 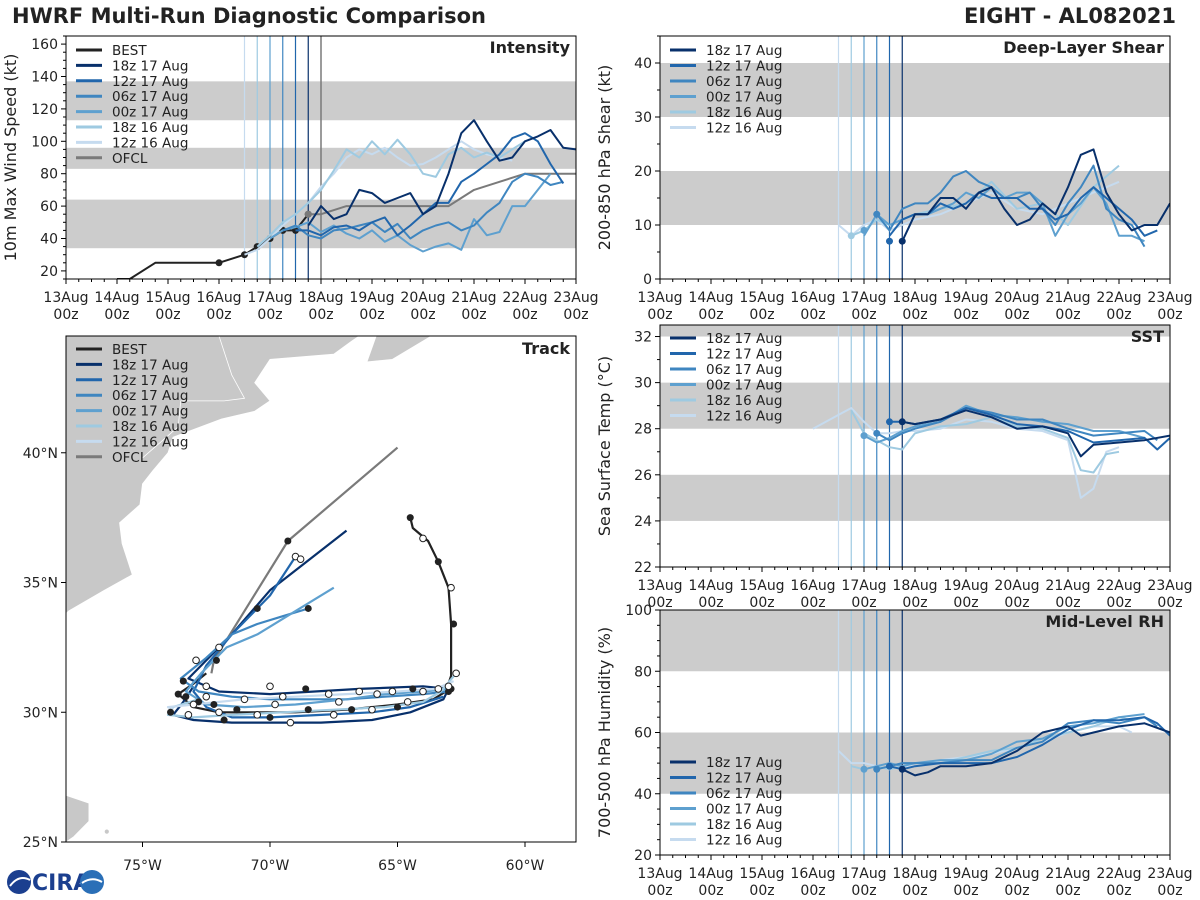 I want to click on rh-legend-label-18z-17-aug: 18z 17 Aug, so click(x=744, y=763).